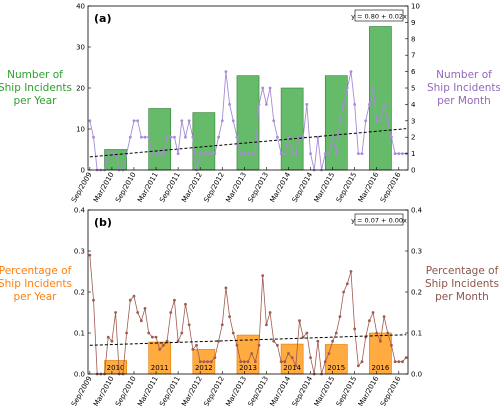  Describe the element at coordinates (170, 187) in the screenshot. I see `panel-a-x-tick-label-4: Sep/2011` at that location.